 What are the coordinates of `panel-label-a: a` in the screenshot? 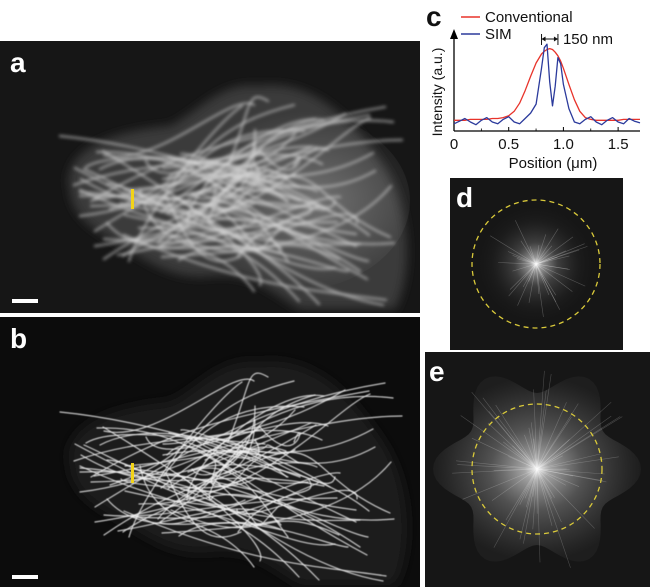 It's located at (18, 62).